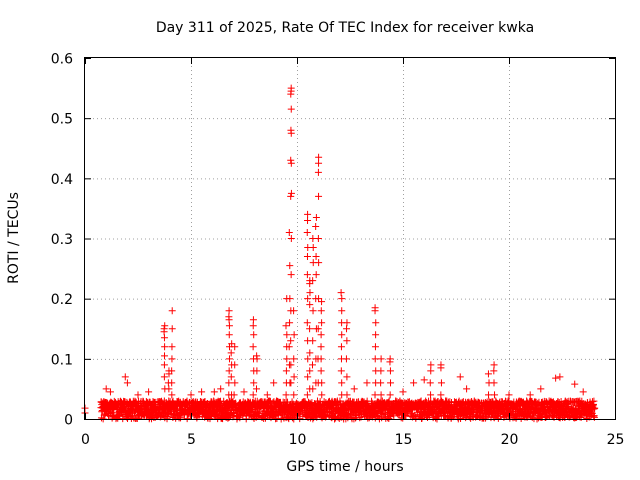  Describe the element at coordinates (344, 467) in the screenshot. I see `x-axis-label: GPS time / hours` at that location.